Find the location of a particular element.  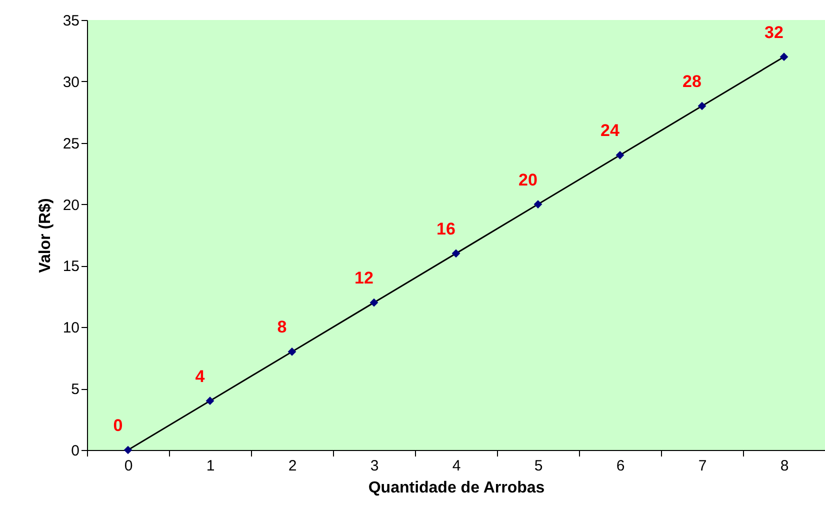

y-axis-title: Valor (R$) is located at coordinates (45, 235).